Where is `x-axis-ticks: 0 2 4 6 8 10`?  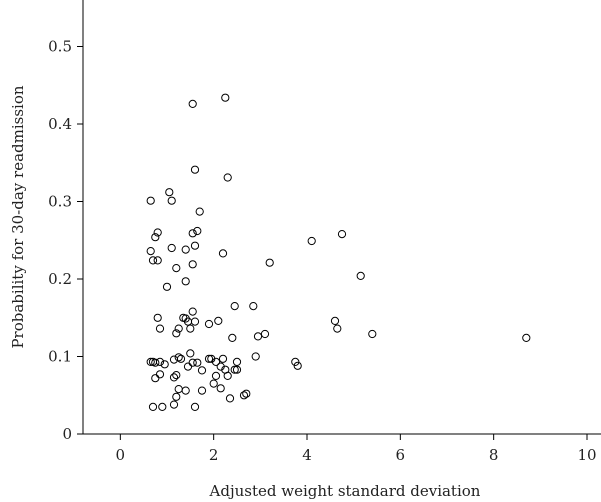 x-axis-ticks: 0 2 4 6 8 10 is located at coordinates (356, 449).